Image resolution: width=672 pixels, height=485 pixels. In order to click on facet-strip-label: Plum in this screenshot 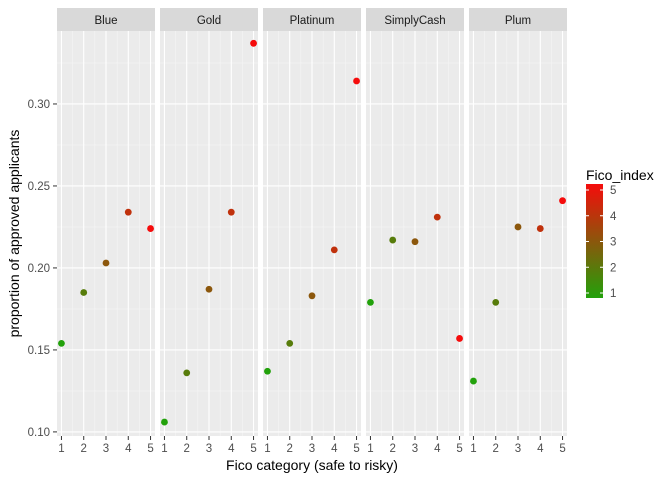, I will do `click(518, 21)`.